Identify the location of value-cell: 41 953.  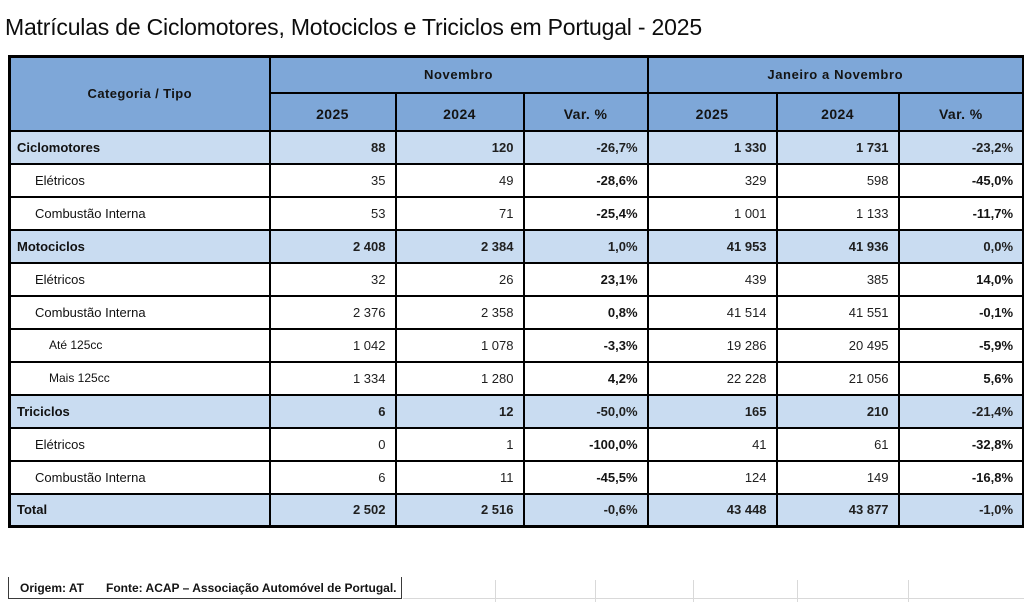
(712, 246).